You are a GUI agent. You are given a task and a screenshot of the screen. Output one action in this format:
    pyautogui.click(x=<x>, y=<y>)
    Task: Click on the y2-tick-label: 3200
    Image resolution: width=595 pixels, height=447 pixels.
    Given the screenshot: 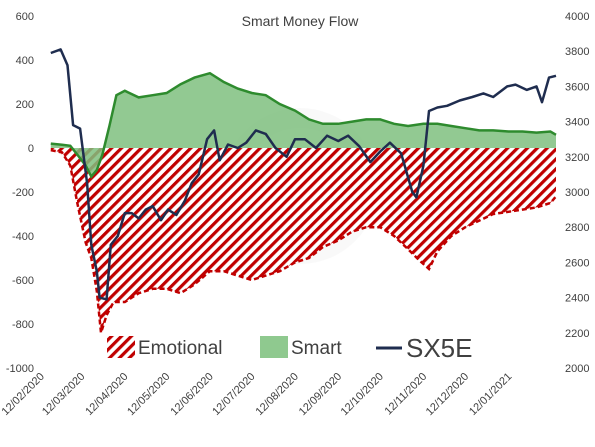 What is the action you would take?
    pyautogui.click(x=577, y=158)
    